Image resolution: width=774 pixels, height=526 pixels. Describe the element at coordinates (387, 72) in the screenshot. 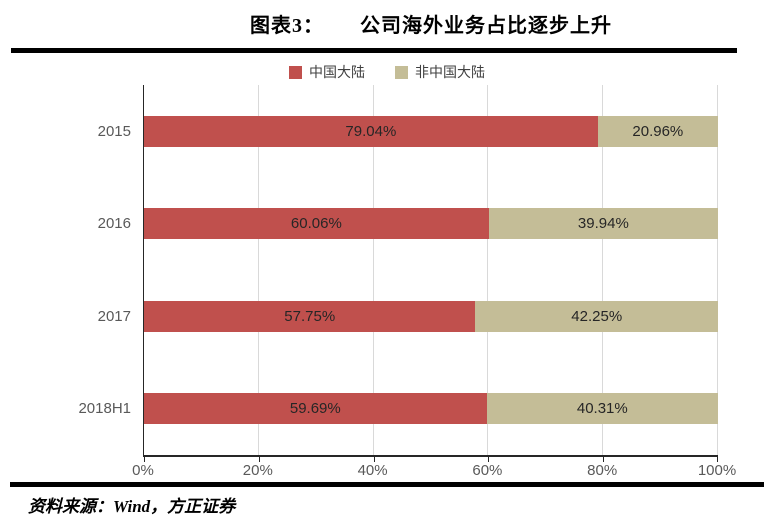

I see `chart-legend: 中国大陆 非中国大陆` at that location.